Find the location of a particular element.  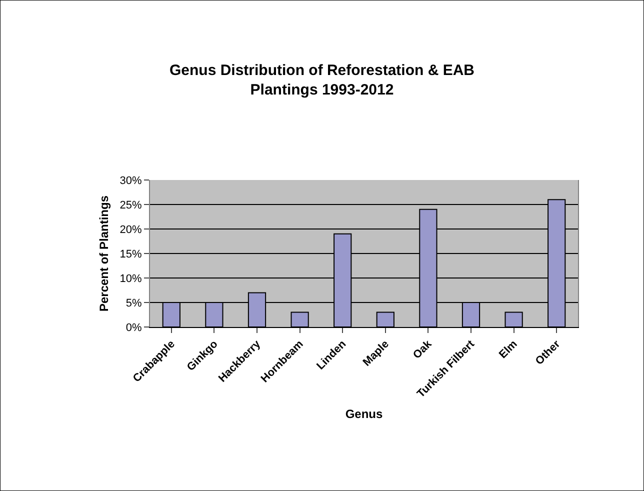

chart-title: Genus Distribution of Reforestation & EAB Plantings 1993-2012 is located at coordinates (322, 80).